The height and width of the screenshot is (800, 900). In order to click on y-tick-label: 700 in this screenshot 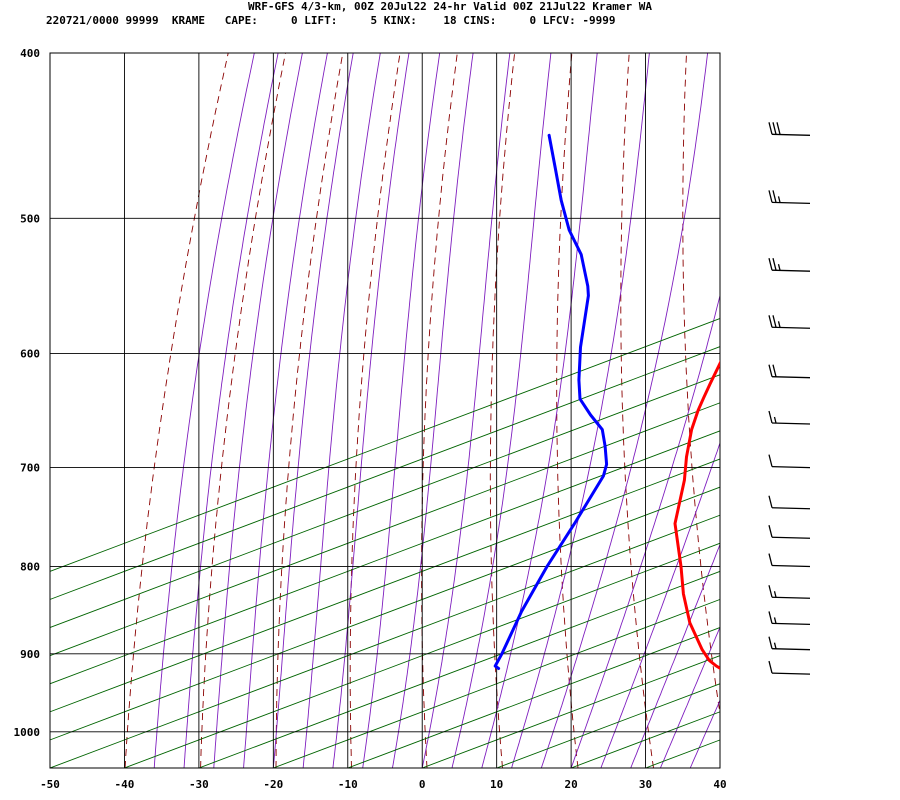, I will do `click(30, 468)`.